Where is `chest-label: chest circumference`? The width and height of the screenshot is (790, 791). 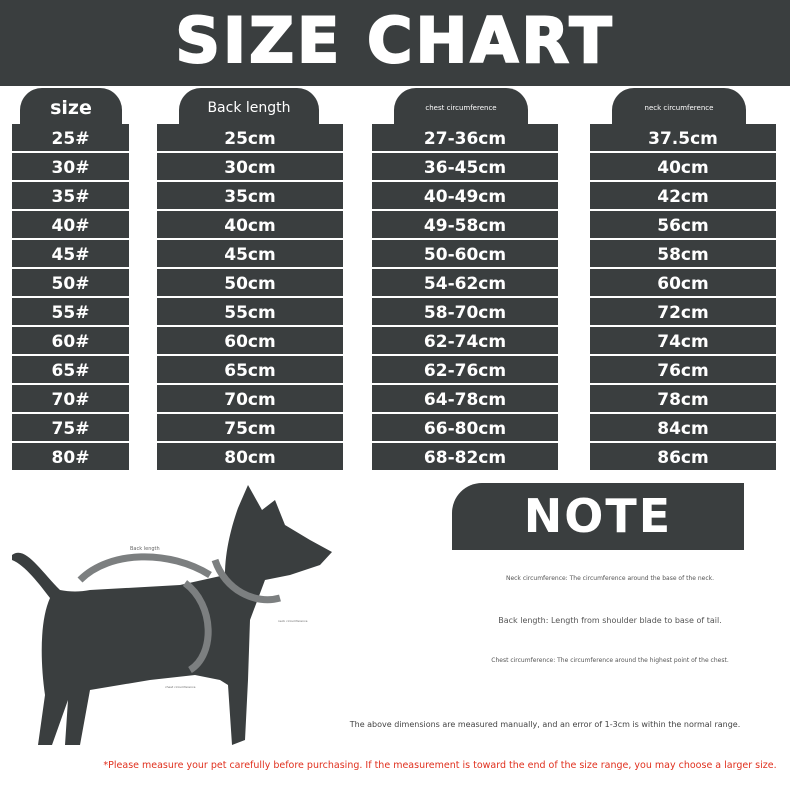 chest-label: chest circumference is located at coordinates (180, 687).